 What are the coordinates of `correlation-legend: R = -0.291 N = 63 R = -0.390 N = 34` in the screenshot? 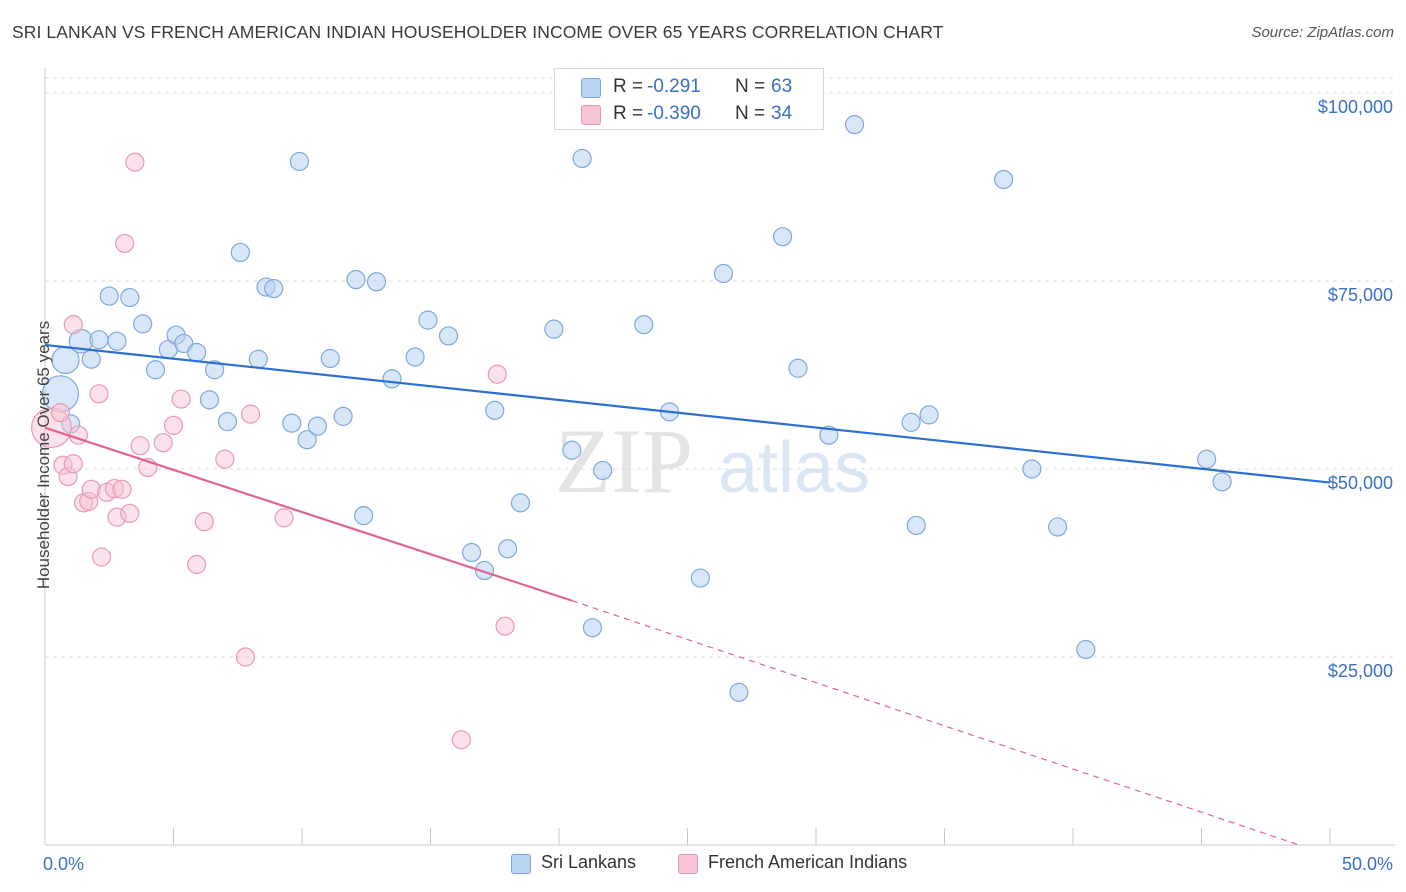 It's located at (689, 99).